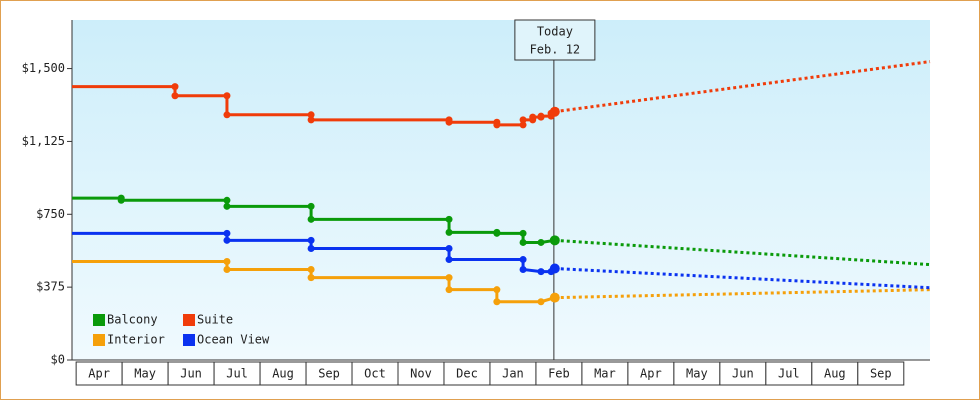 This screenshot has width=980, height=400. I want to click on today-label: Feb. 12, so click(555, 50).